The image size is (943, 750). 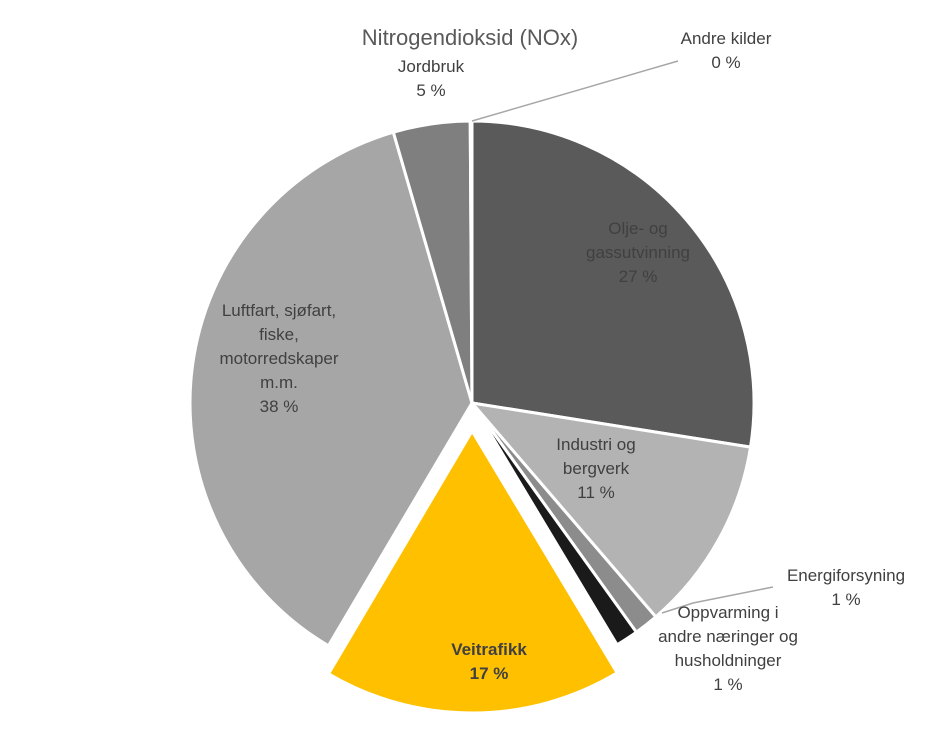 What do you see at coordinates (726, 38) in the screenshot?
I see `slice-name-line: Andre kilder` at bounding box center [726, 38].